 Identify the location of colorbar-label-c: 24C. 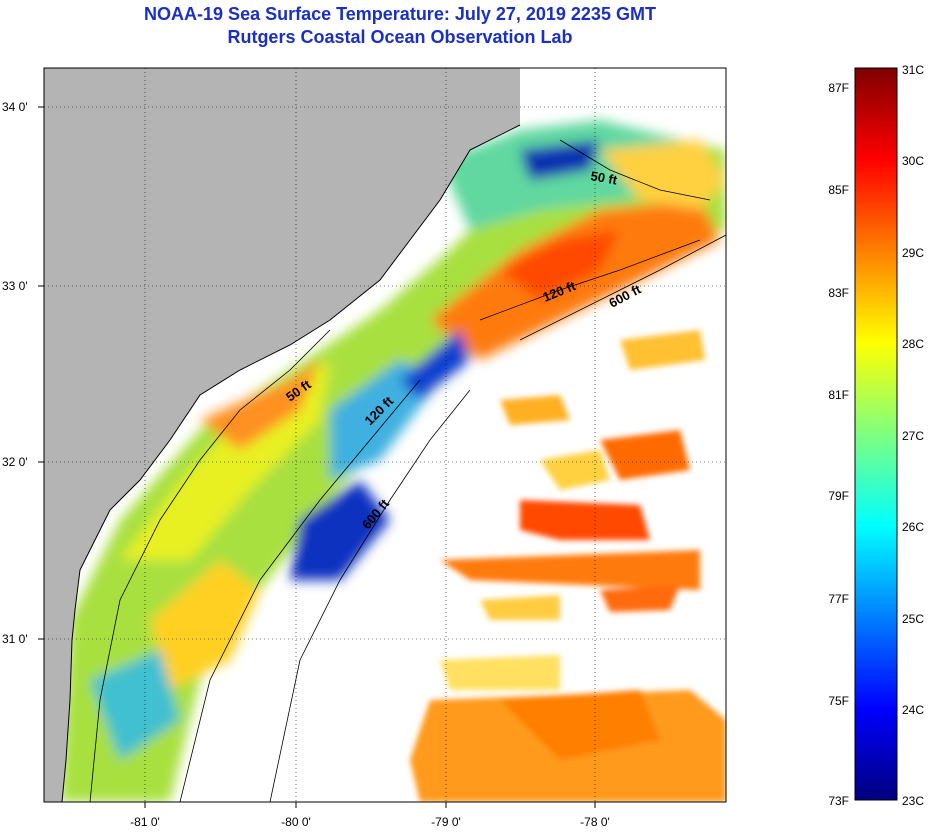
(913, 710).